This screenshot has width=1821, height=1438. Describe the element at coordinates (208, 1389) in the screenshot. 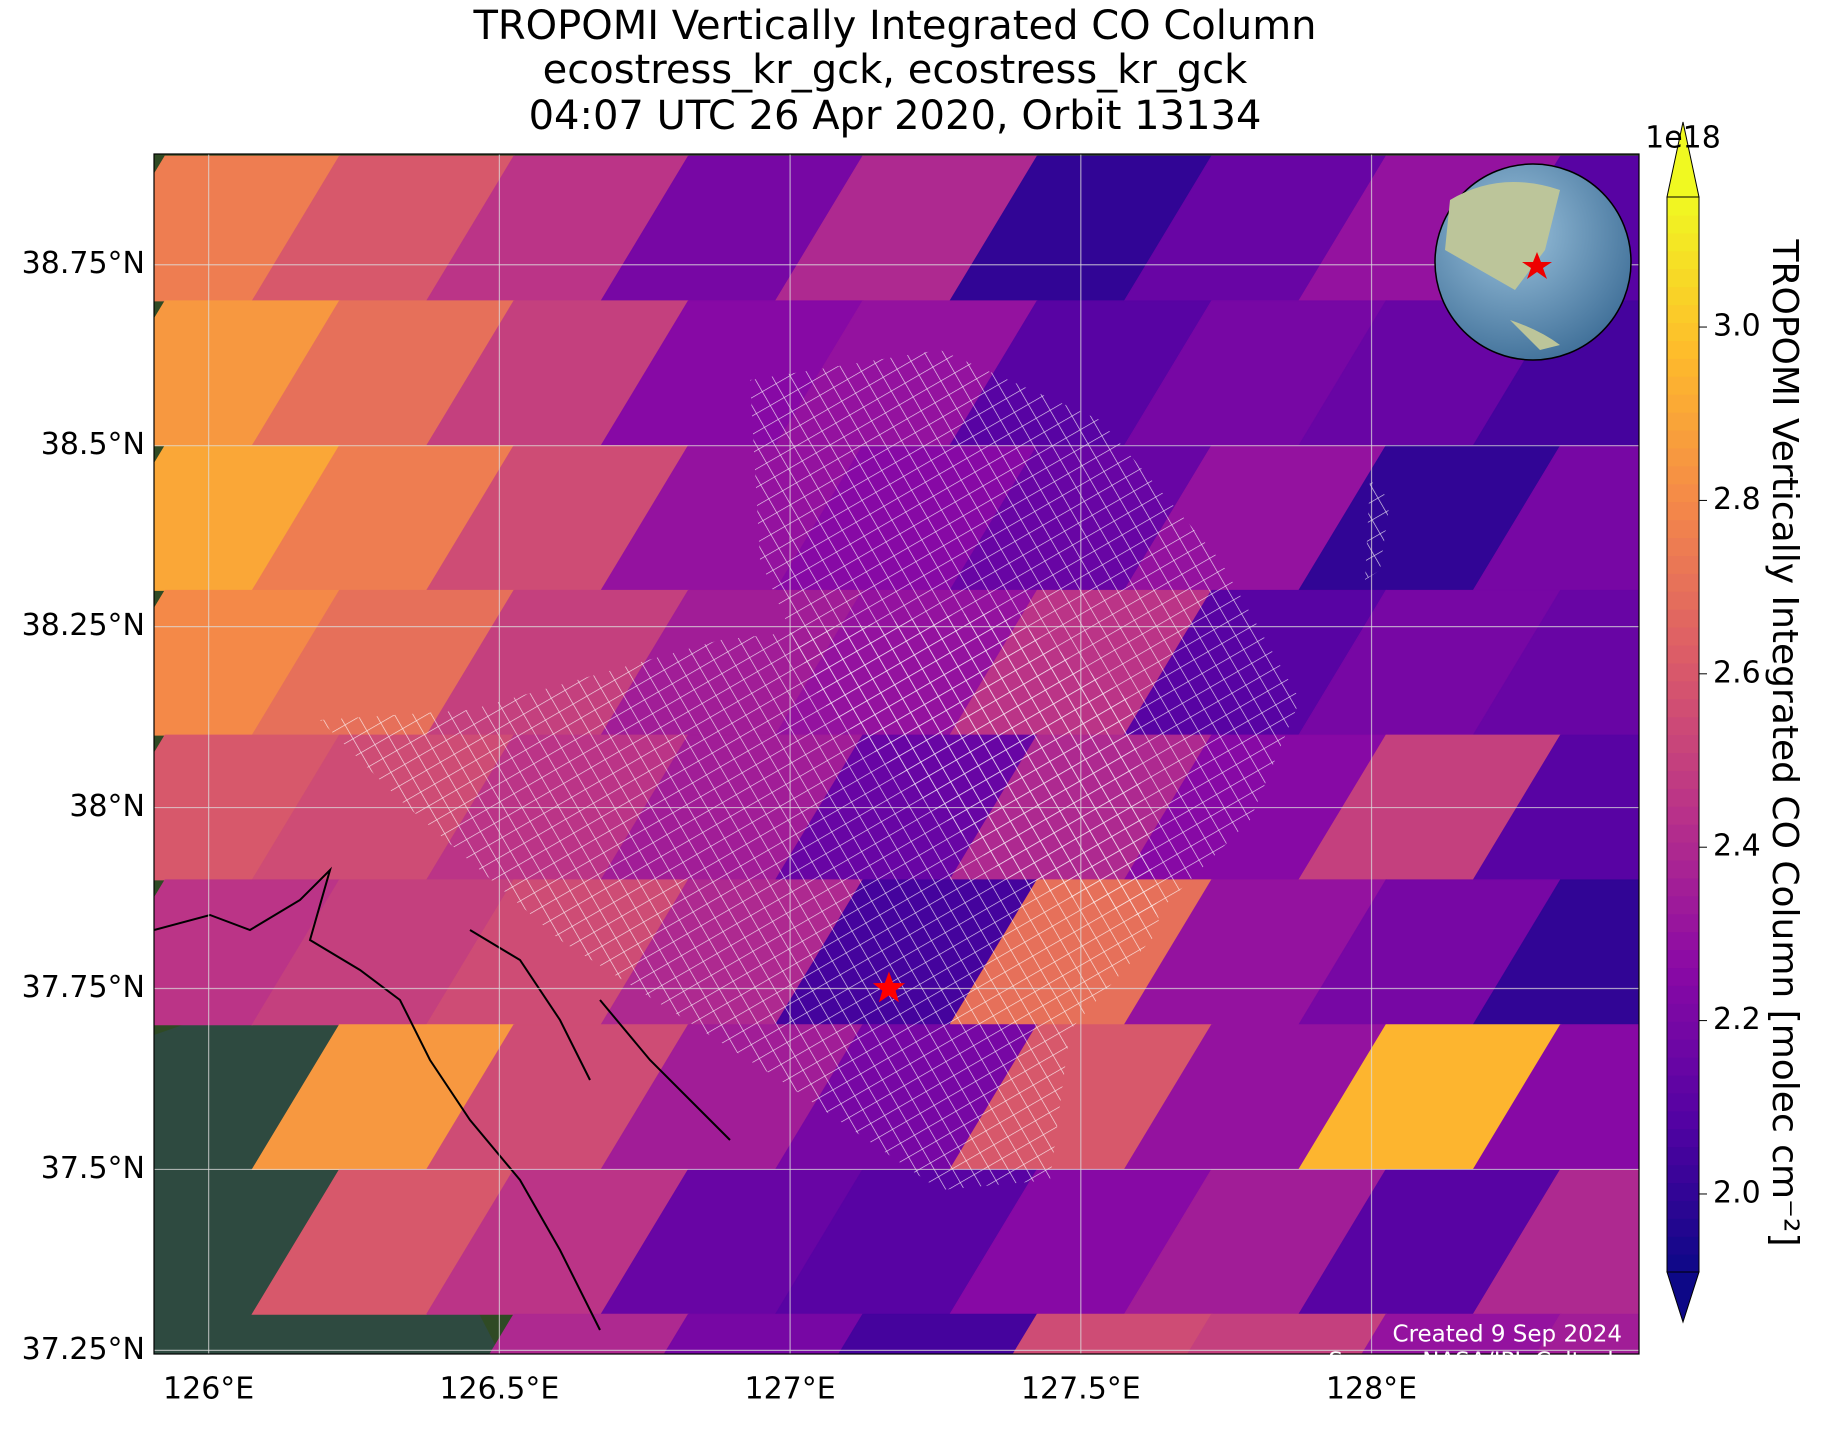

I see `x-tick-label: 126°E` at that location.